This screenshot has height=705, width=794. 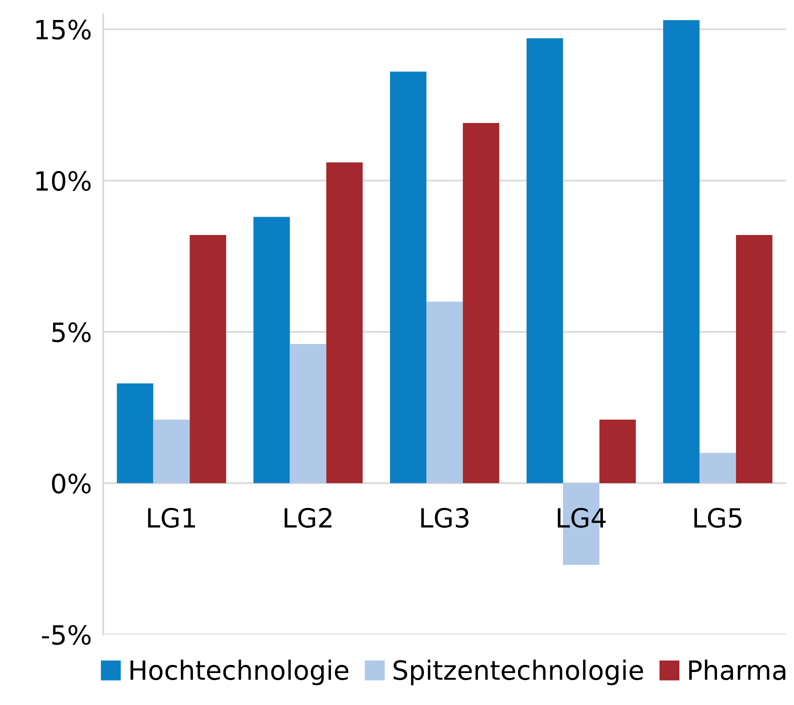 What do you see at coordinates (718, 518) in the screenshot?
I see `x-tick-label: LG5` at bounding box center [718, 518].